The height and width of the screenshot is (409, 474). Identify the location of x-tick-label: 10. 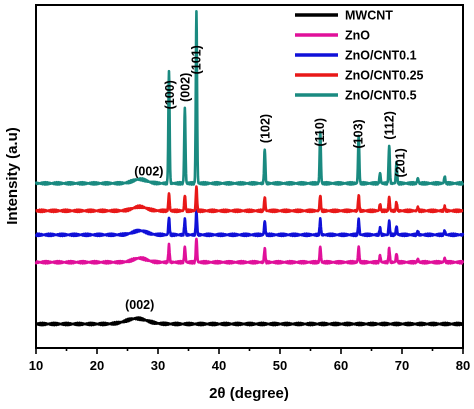
(36, 365).